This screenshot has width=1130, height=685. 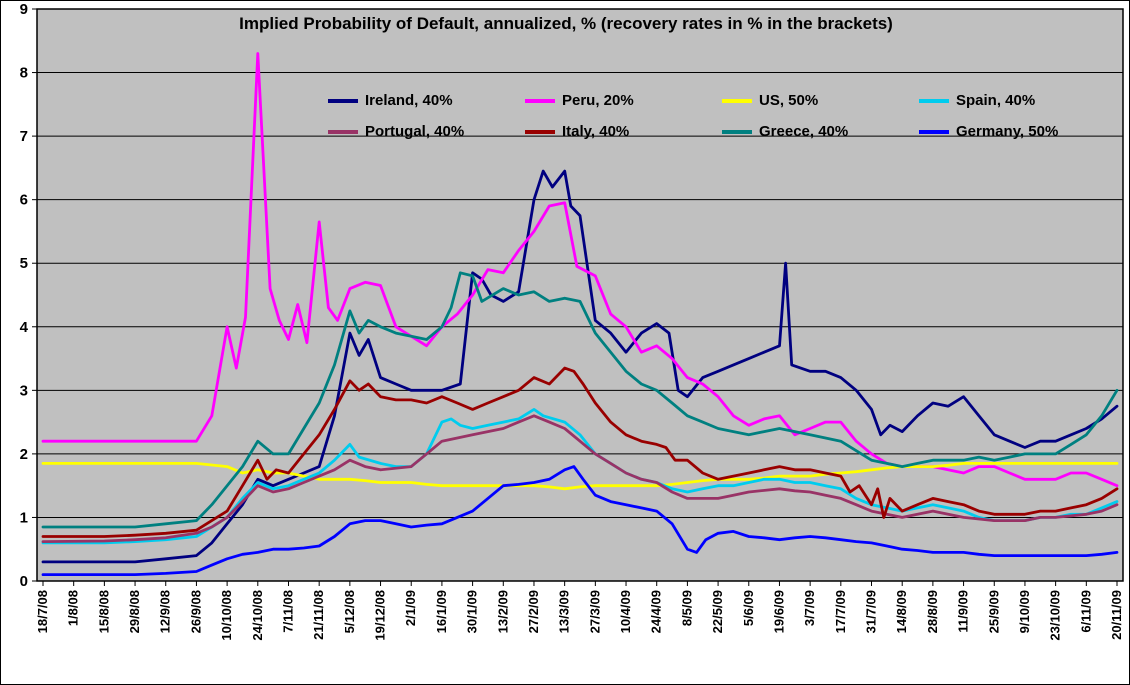 I want to click on svg-text: 29/8/08, so click(x=134, y=611).